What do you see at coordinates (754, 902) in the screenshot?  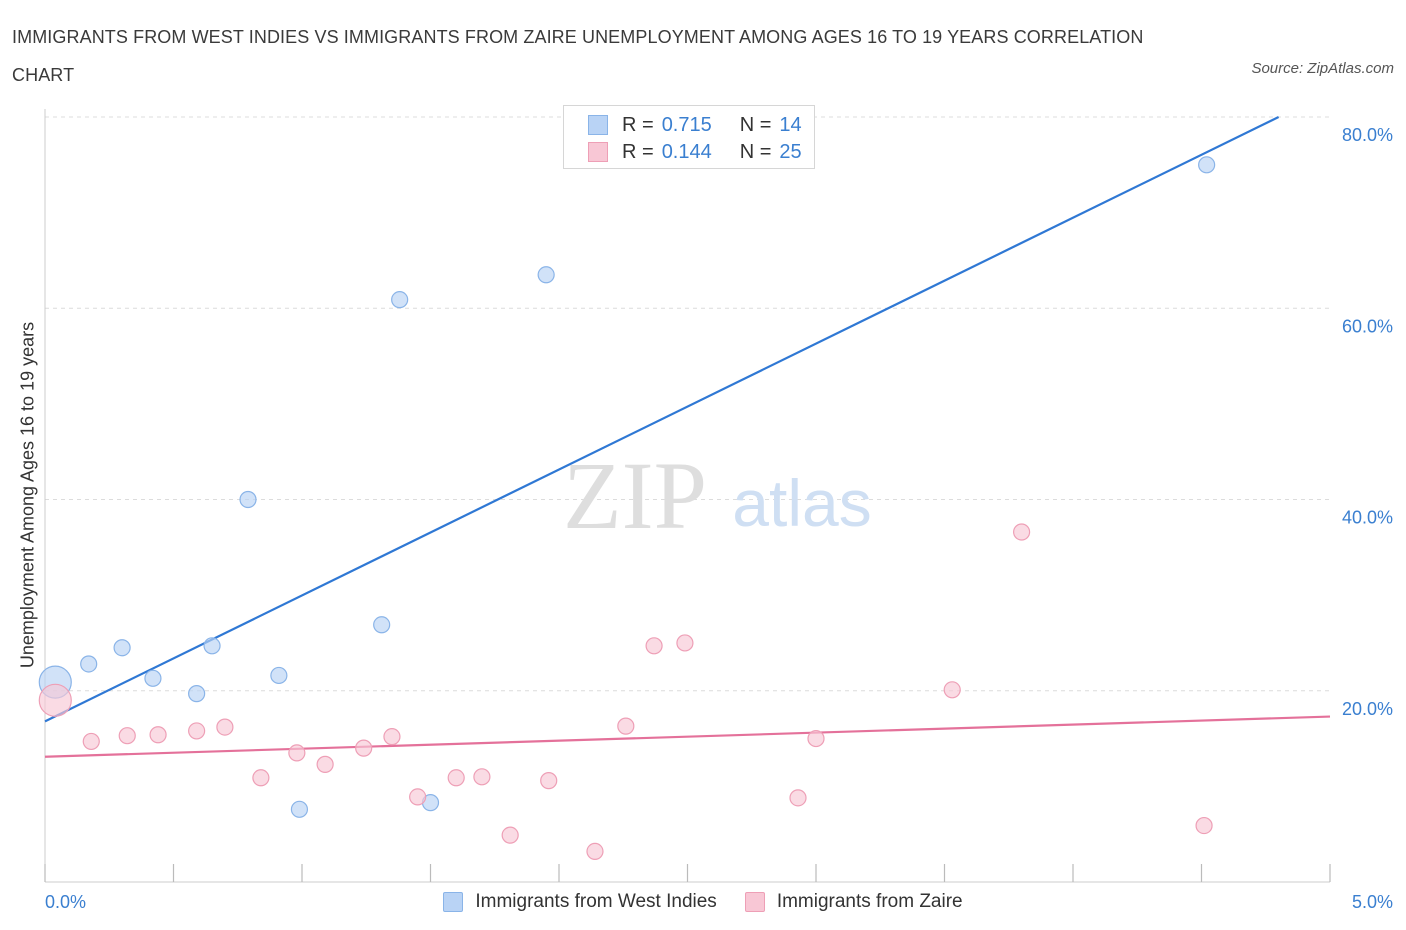 I see `zaire-legend-swatch` at bounding box center [754, 902].